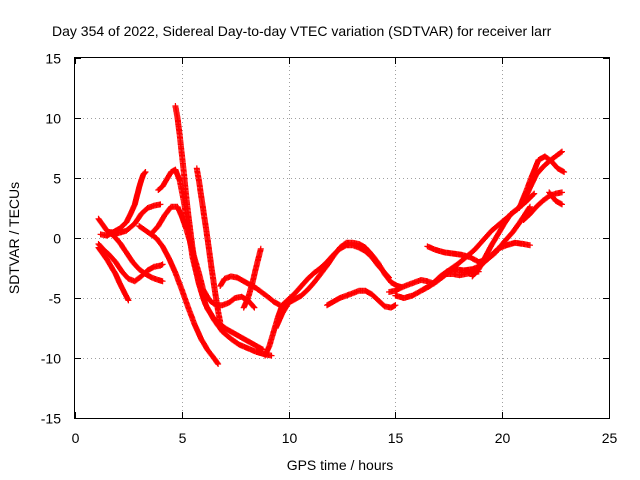 This screenshot has height=480, width=640. Describe the element at coordinates (51, 359) in the screenshot. I see `y-tick-label: -10` at that location.